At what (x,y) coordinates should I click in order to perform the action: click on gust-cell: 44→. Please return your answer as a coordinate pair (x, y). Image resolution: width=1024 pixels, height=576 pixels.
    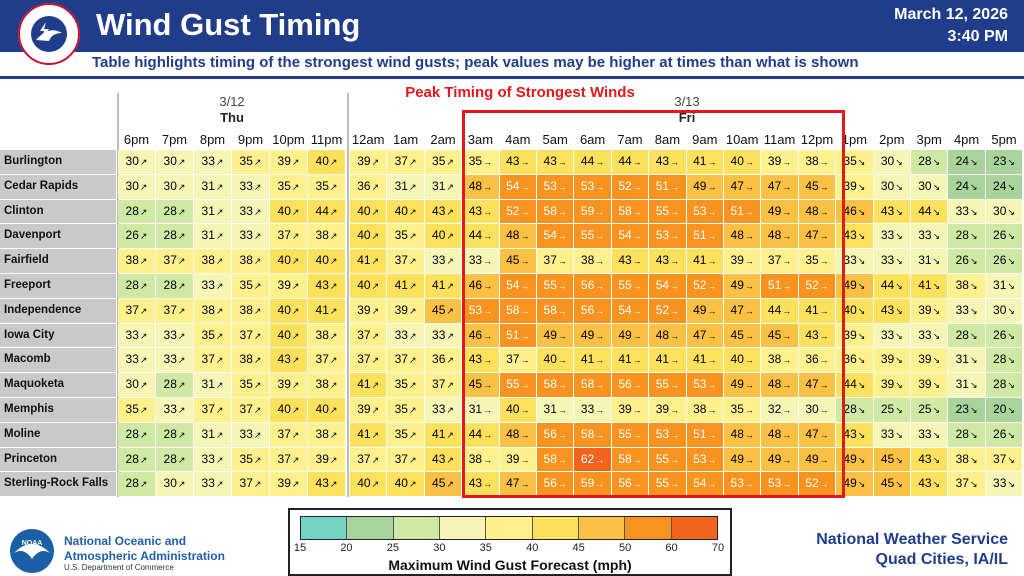
    Looking at the image, I should click on (592, 162).